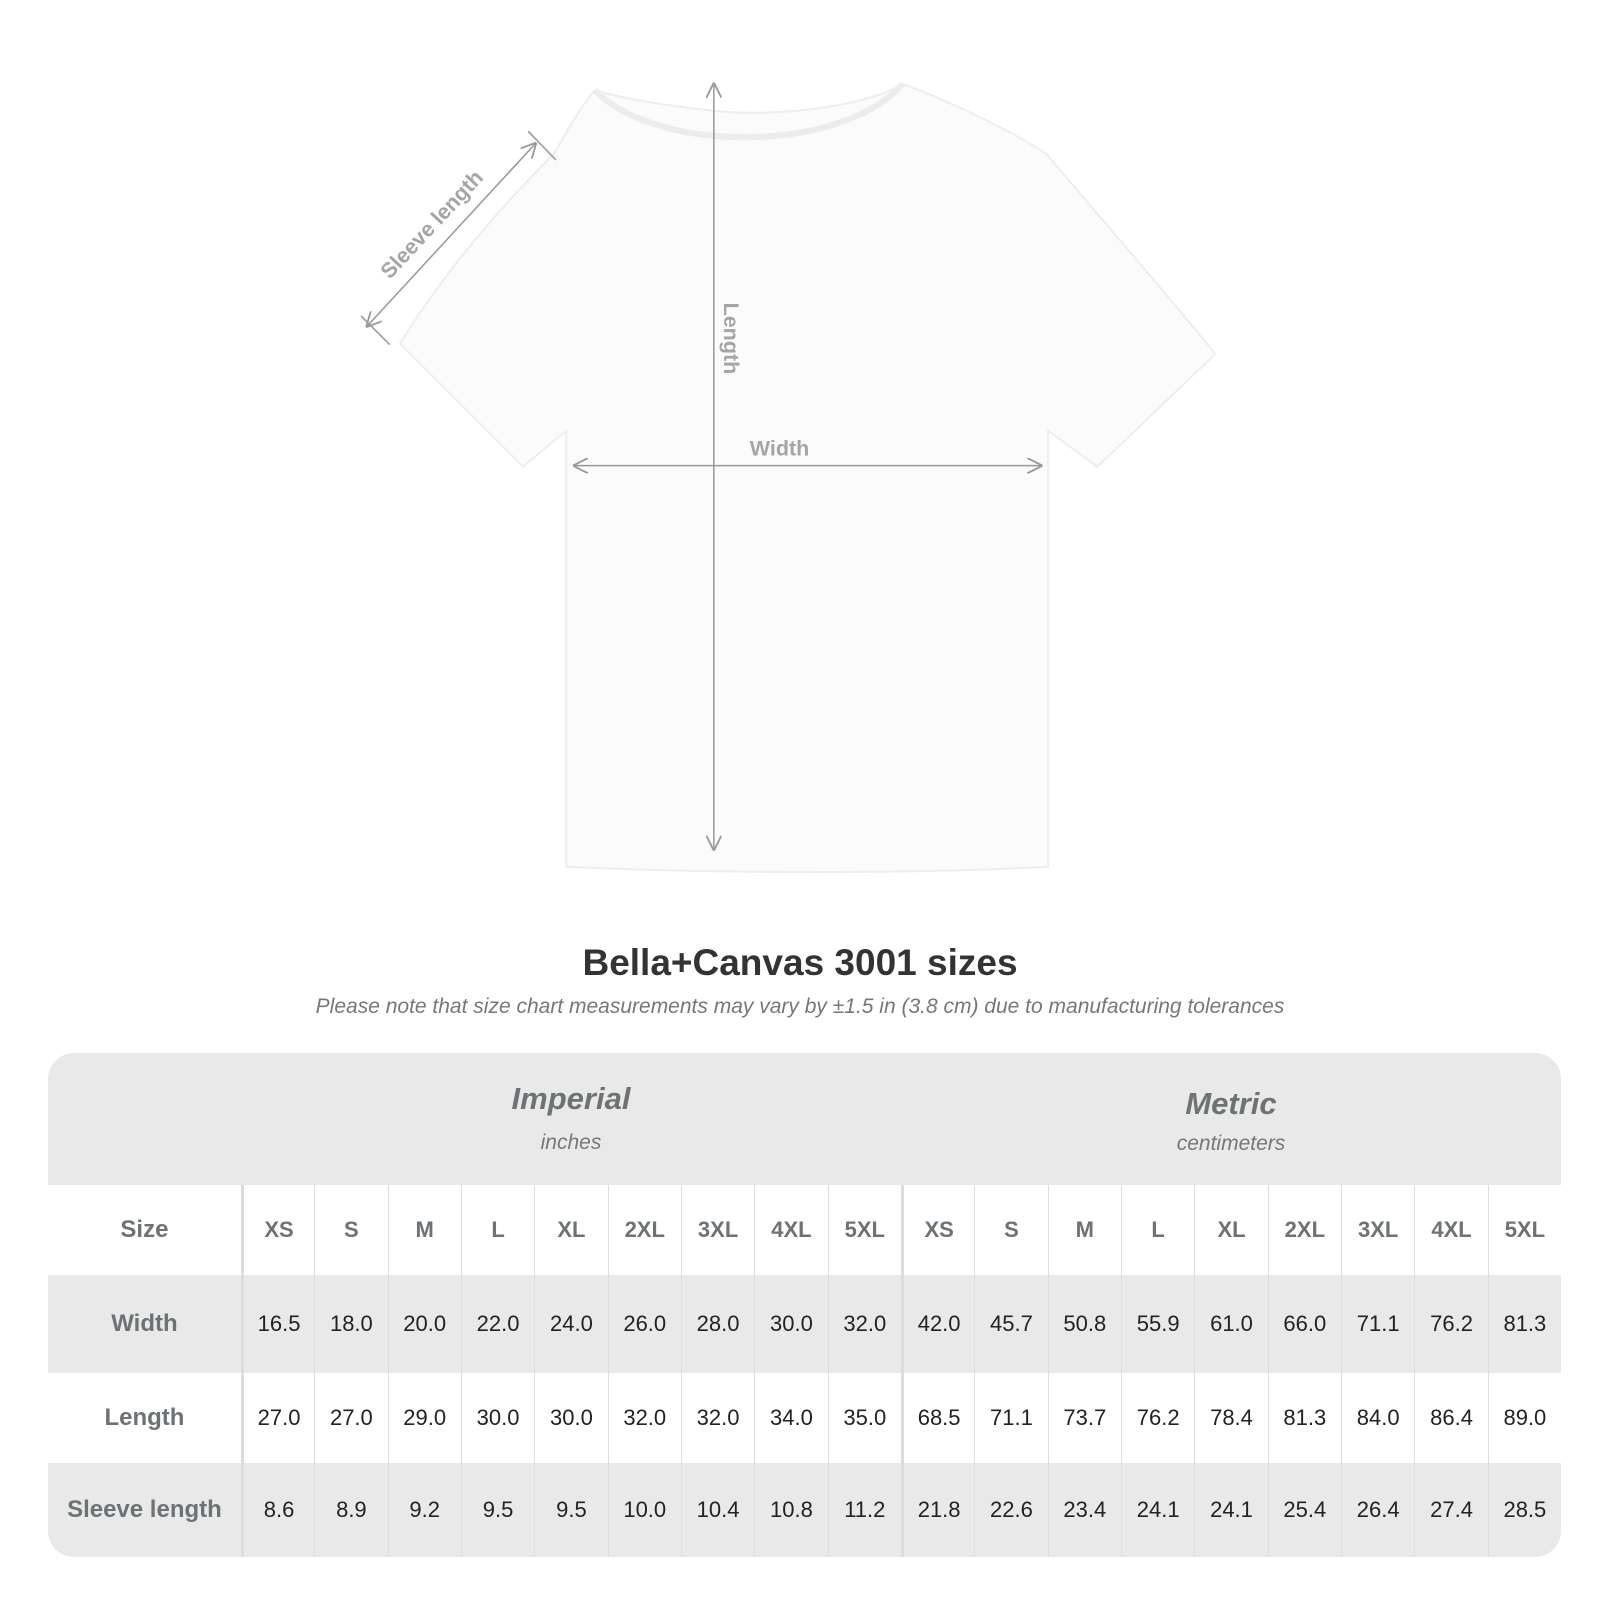  I want to click on metric-unit: centimeters, so click(1231, 1143).